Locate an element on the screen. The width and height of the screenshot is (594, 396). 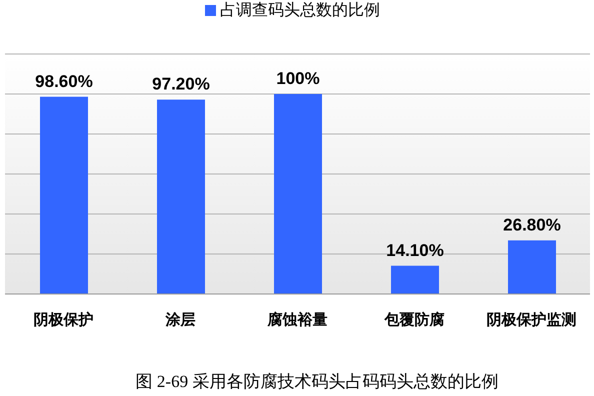
x-tick-label: 阴极保护 is located at coordinates (64, 319).